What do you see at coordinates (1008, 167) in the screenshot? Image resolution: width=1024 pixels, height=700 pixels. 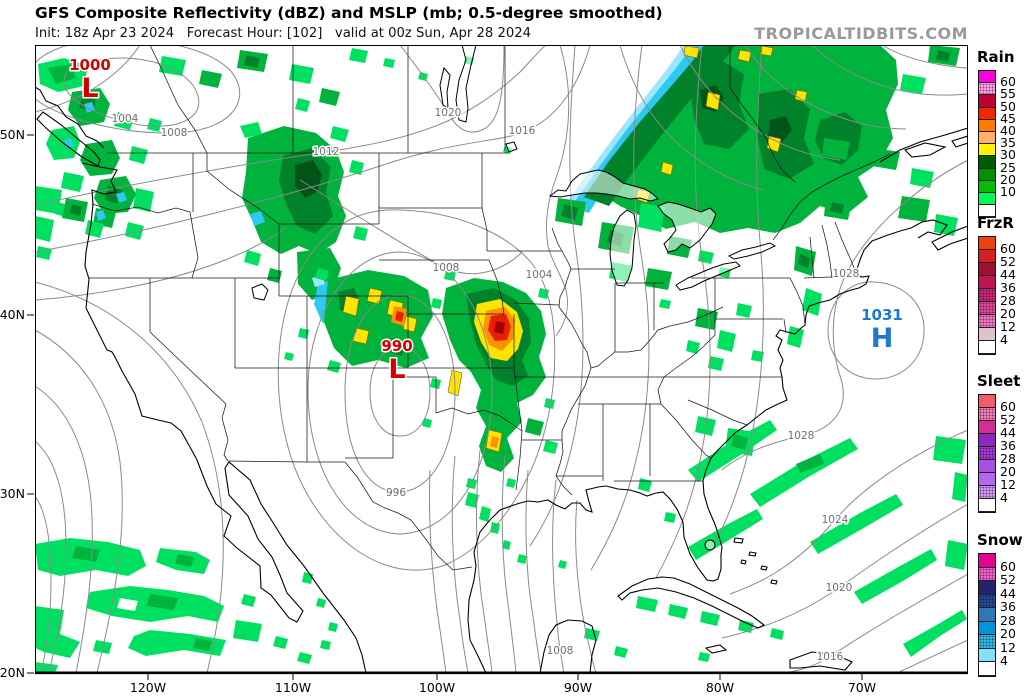 I see `legend-tick-value: 25` at bounding box center [1008, 167].